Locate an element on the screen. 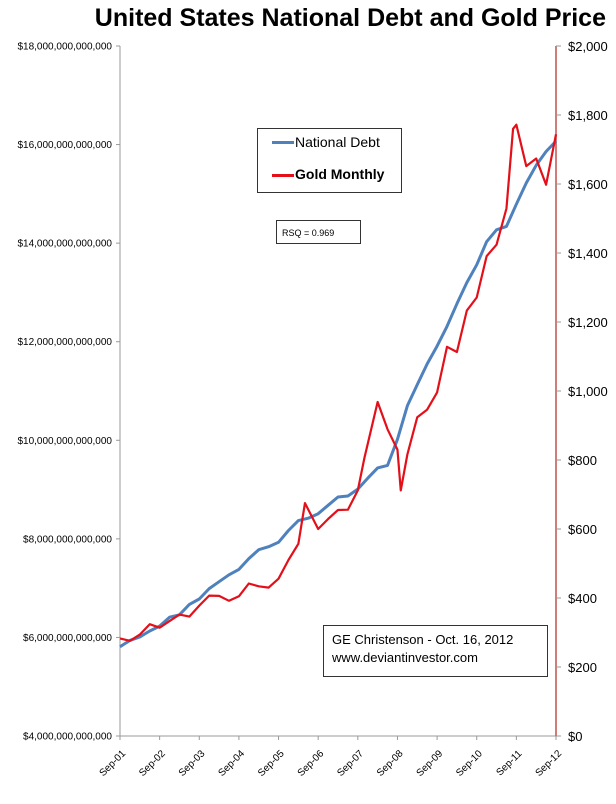 Image resolution: width=616 pixels, height=804 pixels. right-tick-label: $1,800 is located at coordinates (588, 115).